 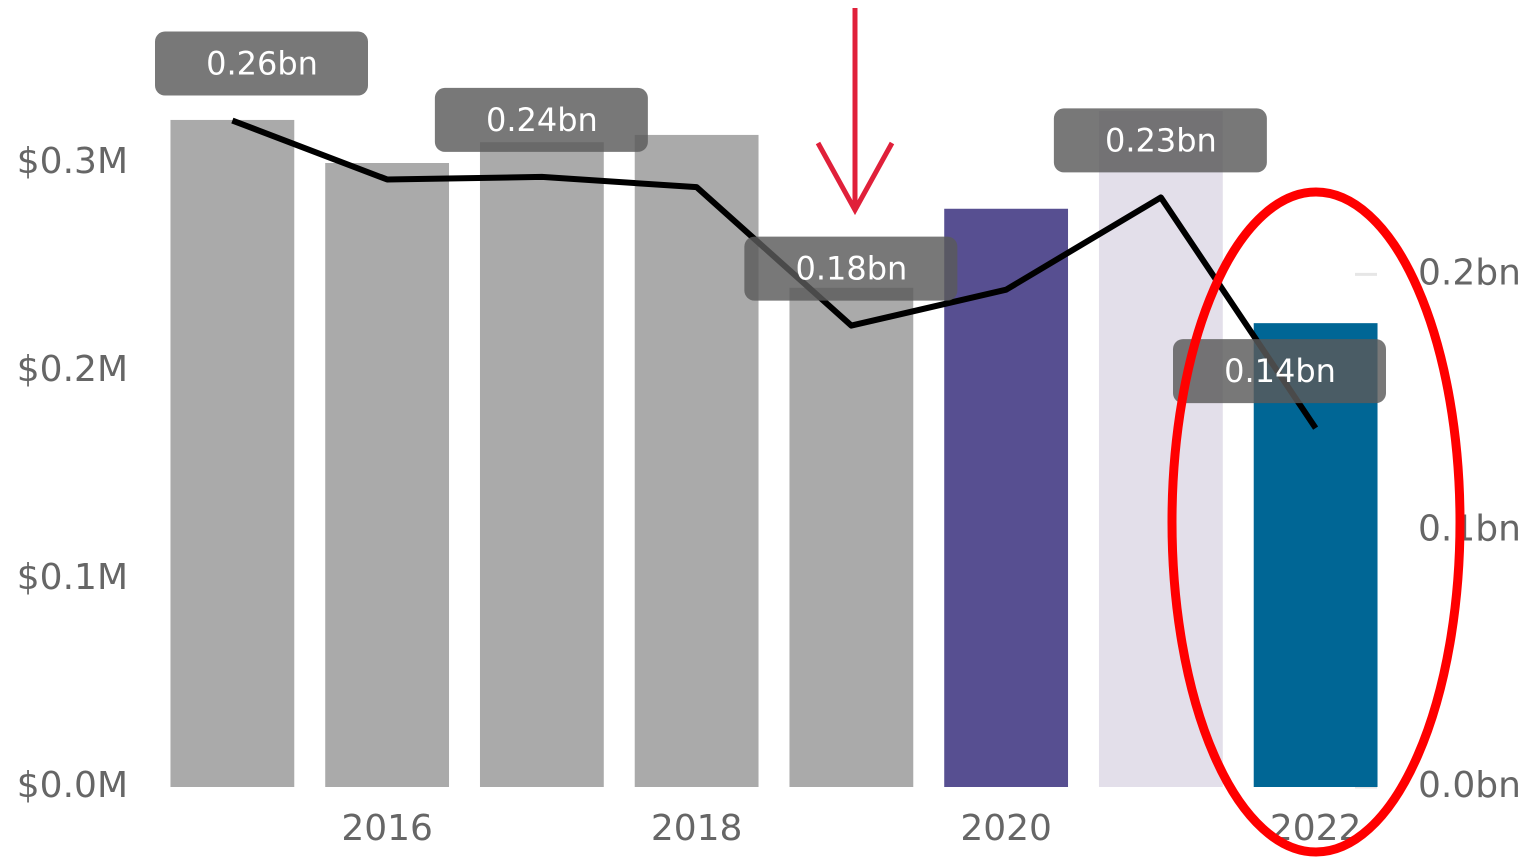 What do you see at coordinates (697, 828) in the screenshot?
I see `x-tick-label: 2018` at bounding box center [697, 828].